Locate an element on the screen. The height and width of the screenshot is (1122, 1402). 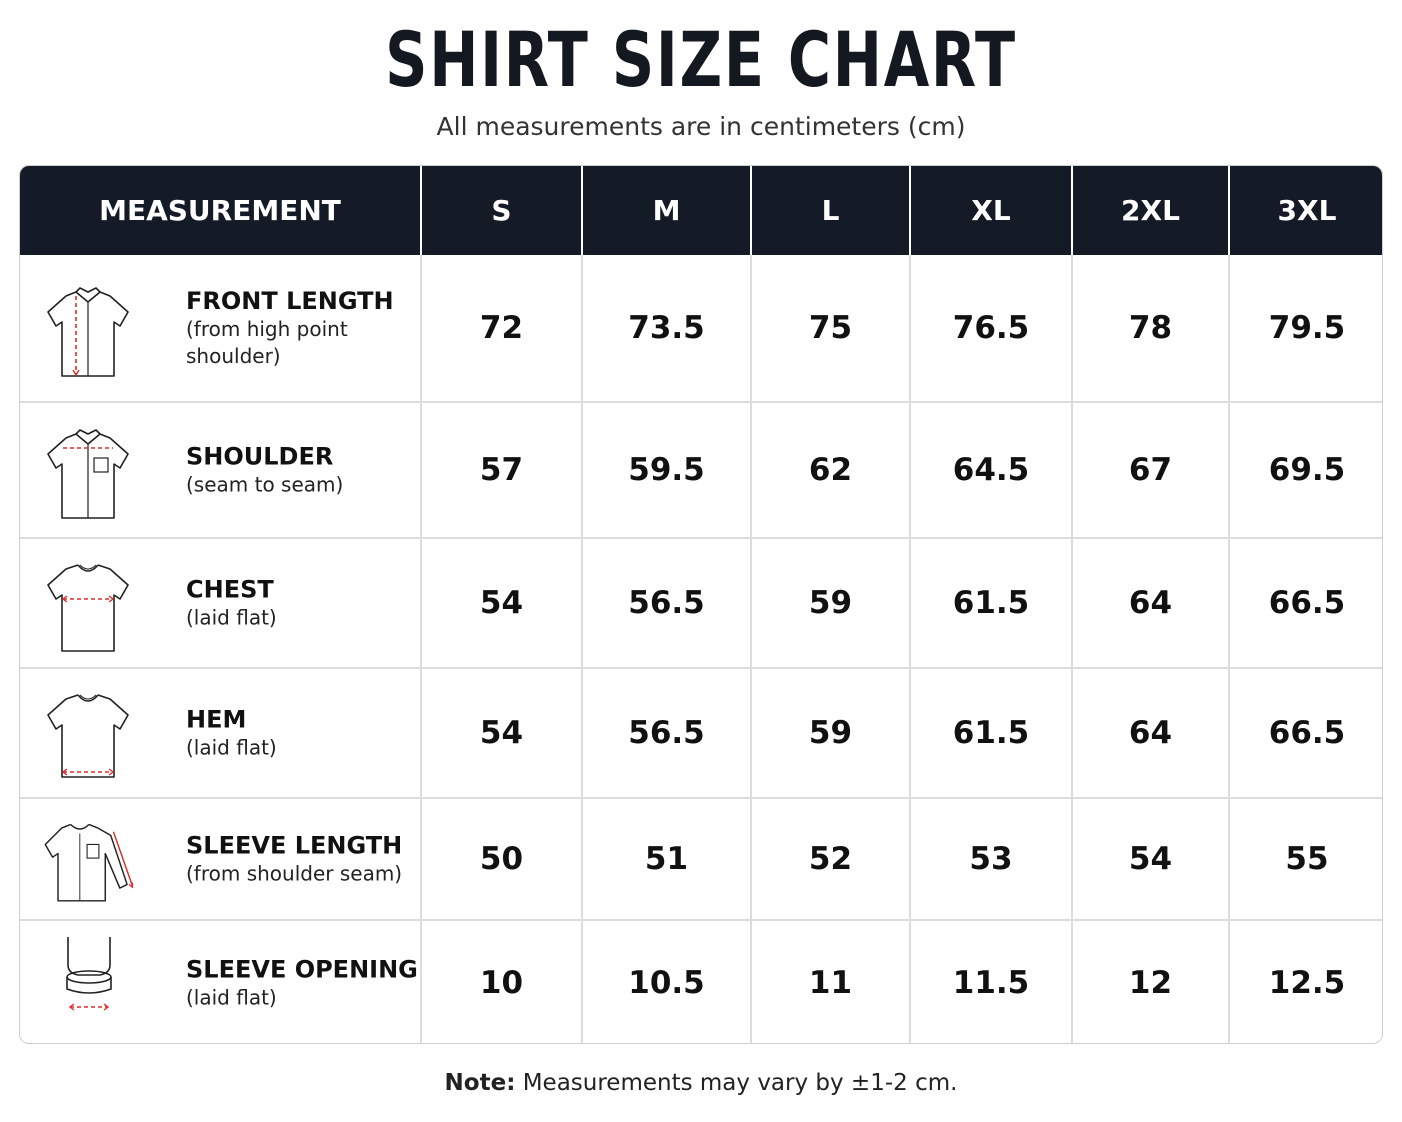
header-size-xl: XL is located at coordinates (990, 210).